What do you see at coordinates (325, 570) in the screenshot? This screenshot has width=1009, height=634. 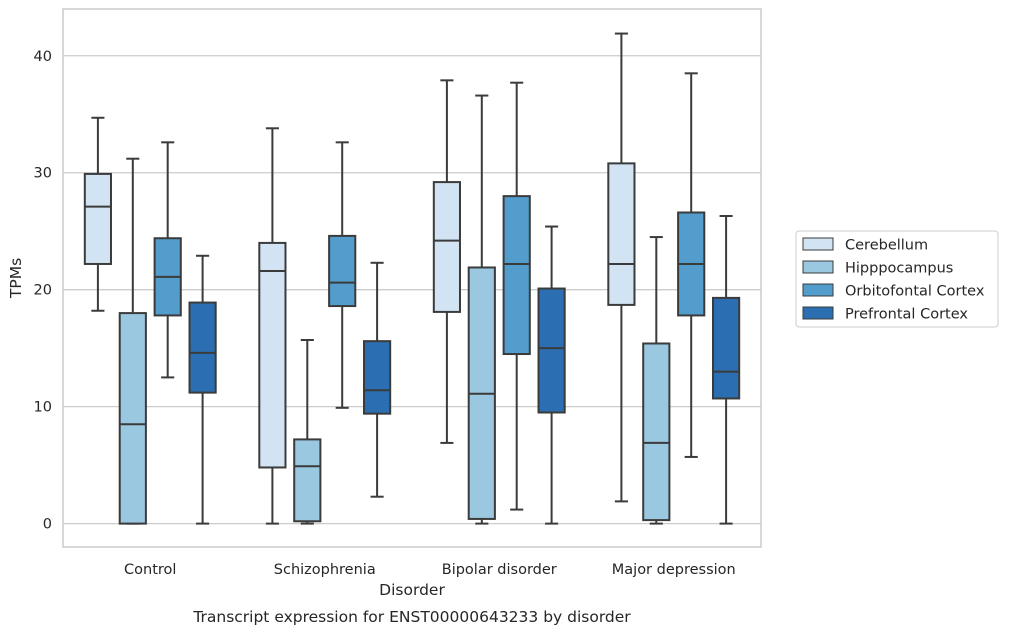 I see `x-tick-label: Schizophrenia` at bounding box center [325, 570].